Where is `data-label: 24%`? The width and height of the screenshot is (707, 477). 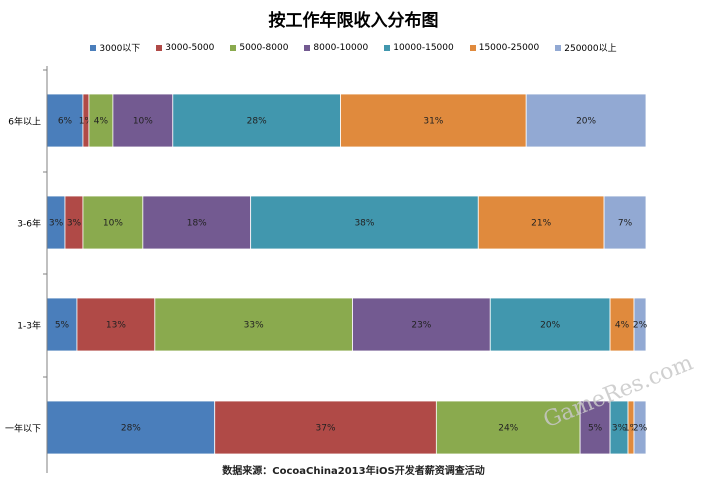 data-label: 24% is located at coordinates (508, 429).